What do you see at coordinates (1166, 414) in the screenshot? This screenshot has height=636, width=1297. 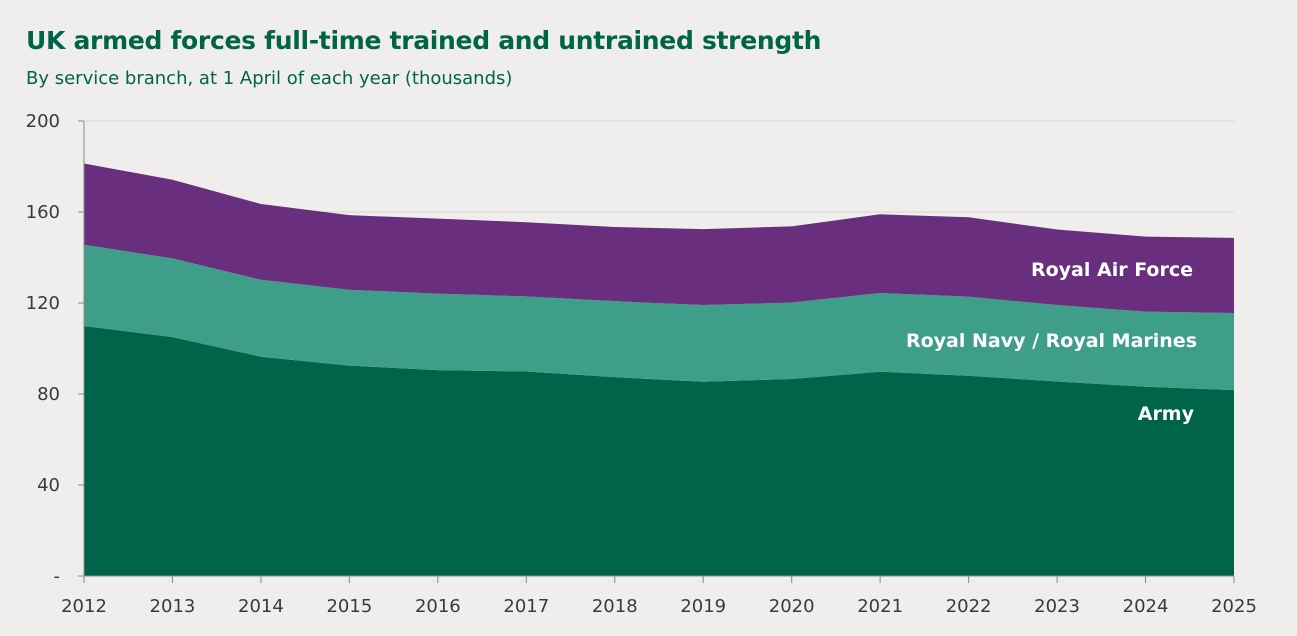 I see `series-label-army: Army` at bounding box center [1166, 414].